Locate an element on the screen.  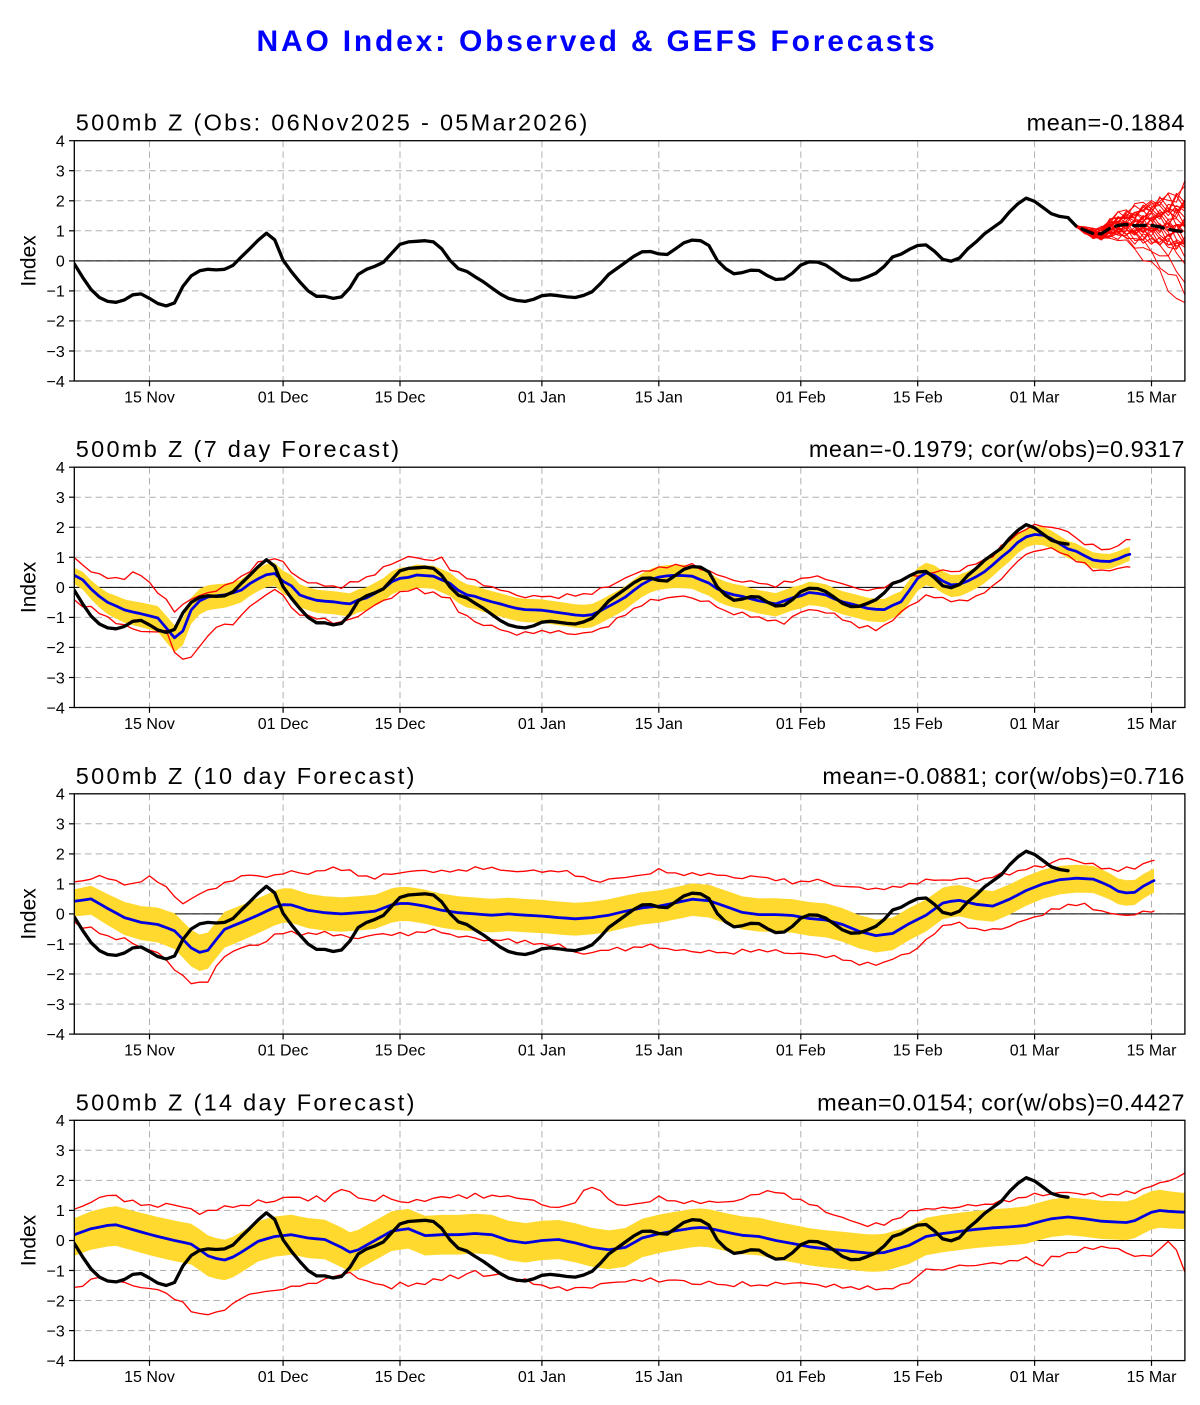
svg-text: 500mb Z (10 day Forecast) is located at coordinates (246, 776).